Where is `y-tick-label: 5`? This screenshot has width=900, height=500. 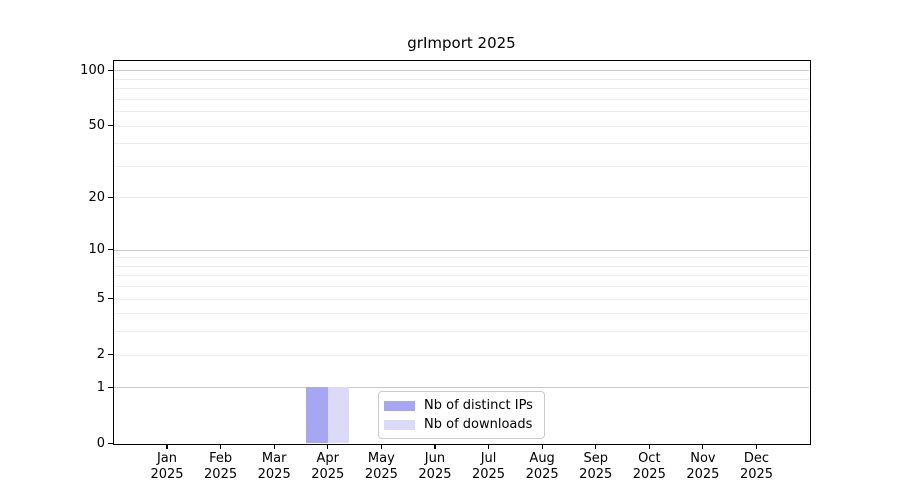 y-tick-label: 5 is located at coordinates (100, 299).